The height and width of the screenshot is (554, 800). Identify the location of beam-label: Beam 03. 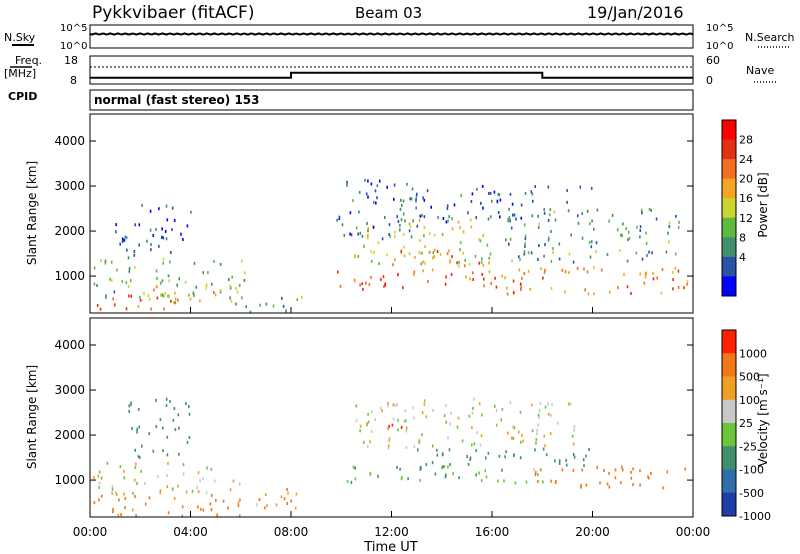
(388, 13).